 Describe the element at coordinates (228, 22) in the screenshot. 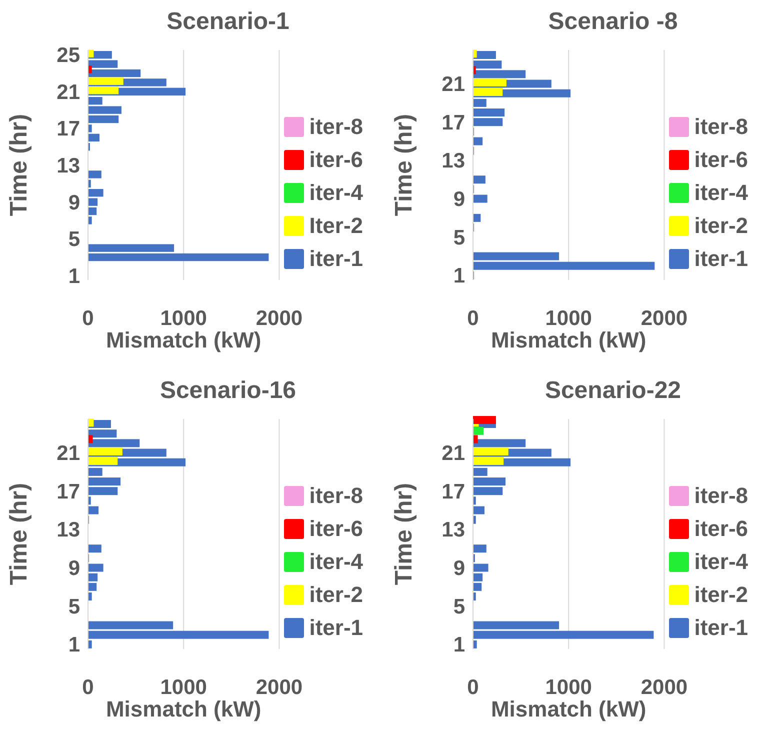

I see `chart-title: Scenario-1` at that location.